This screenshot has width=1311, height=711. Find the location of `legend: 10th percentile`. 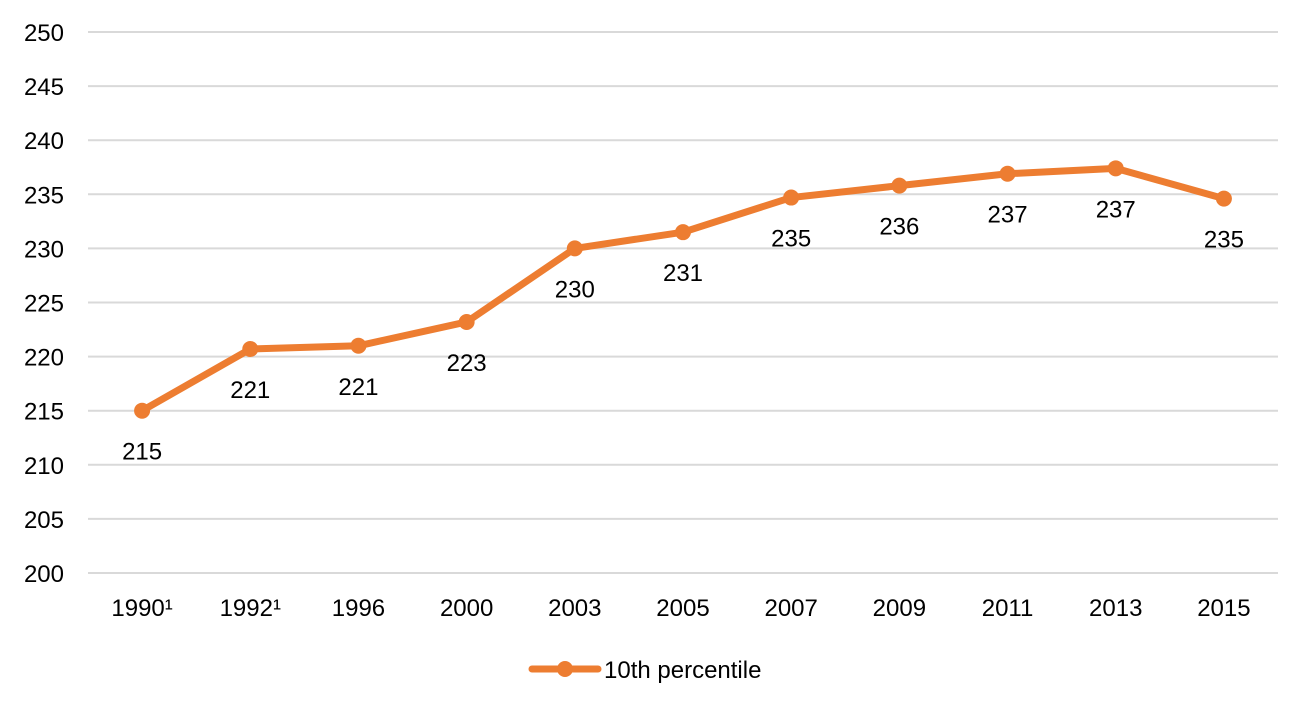

legend: 10th percentile is located at coordinates (644, 670).